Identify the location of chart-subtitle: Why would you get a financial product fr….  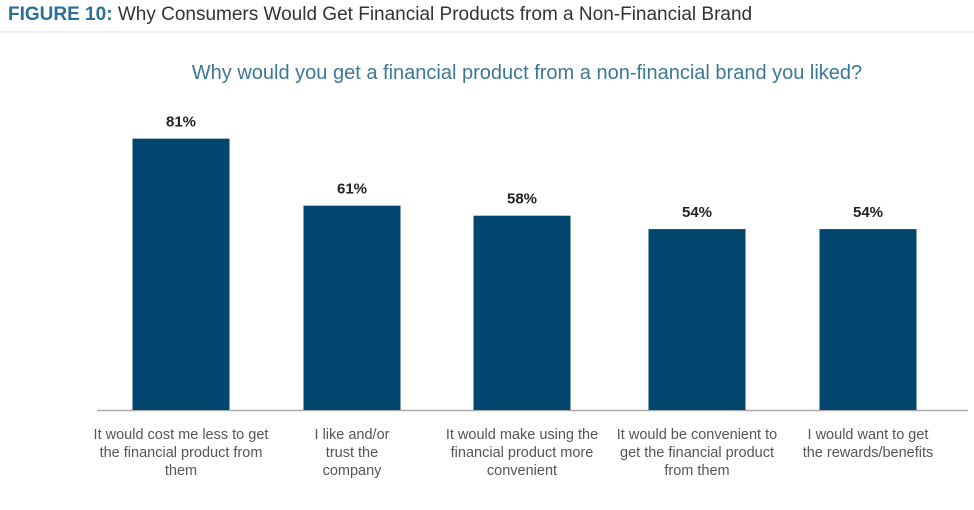
(527, 73).